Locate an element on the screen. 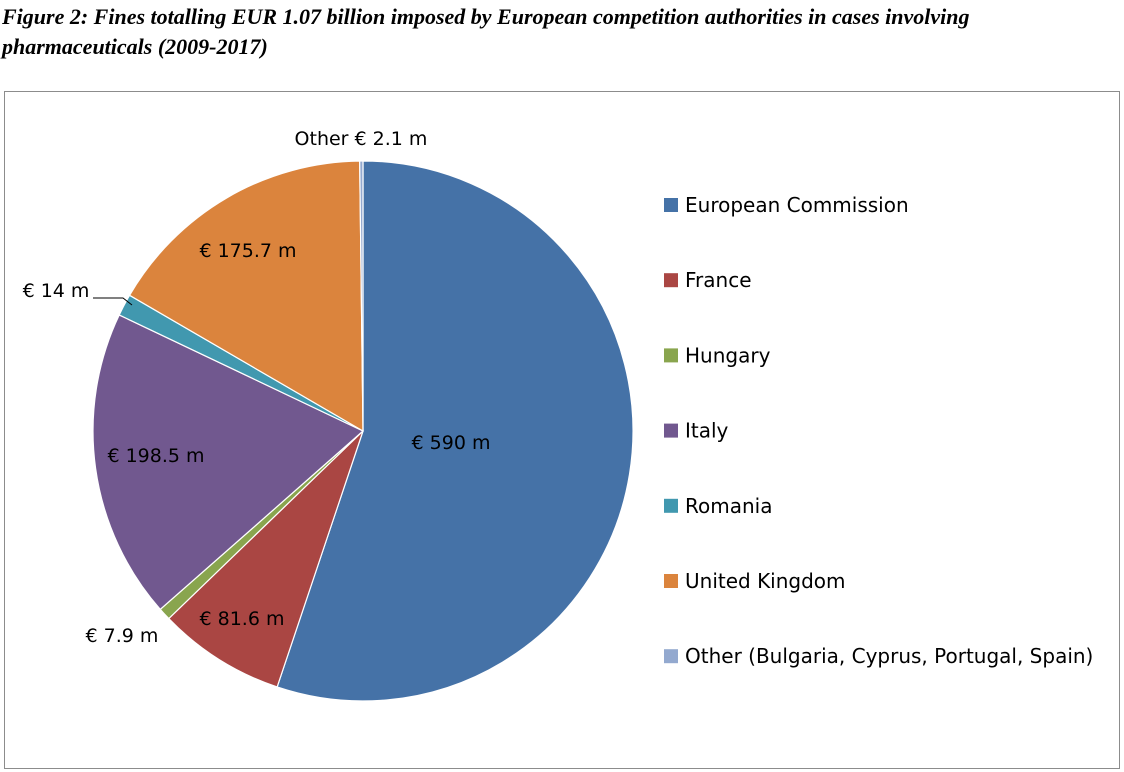 The image size is (1124, 772). legend-swatch-france is located at coordinates (671, 280).